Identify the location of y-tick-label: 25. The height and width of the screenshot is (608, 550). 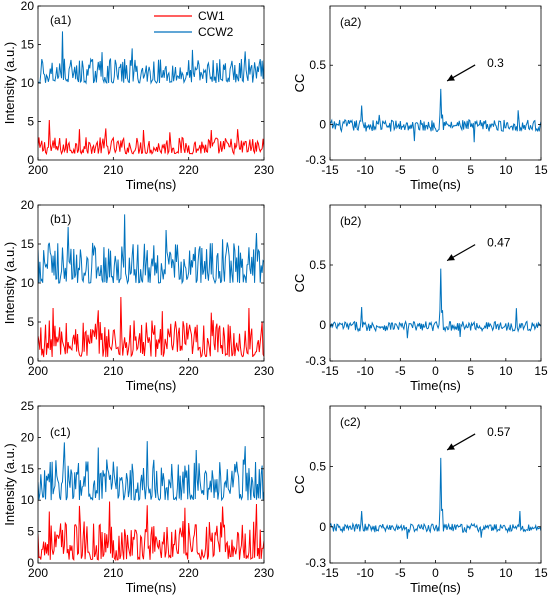
(28, 406).